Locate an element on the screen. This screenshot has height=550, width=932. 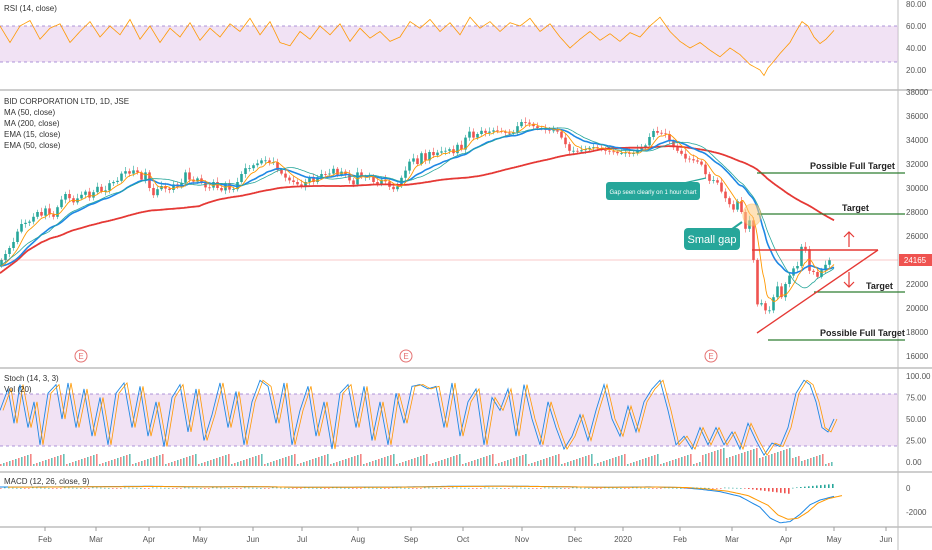
x-tick-label: Sep is located at coordinates (411, 539).